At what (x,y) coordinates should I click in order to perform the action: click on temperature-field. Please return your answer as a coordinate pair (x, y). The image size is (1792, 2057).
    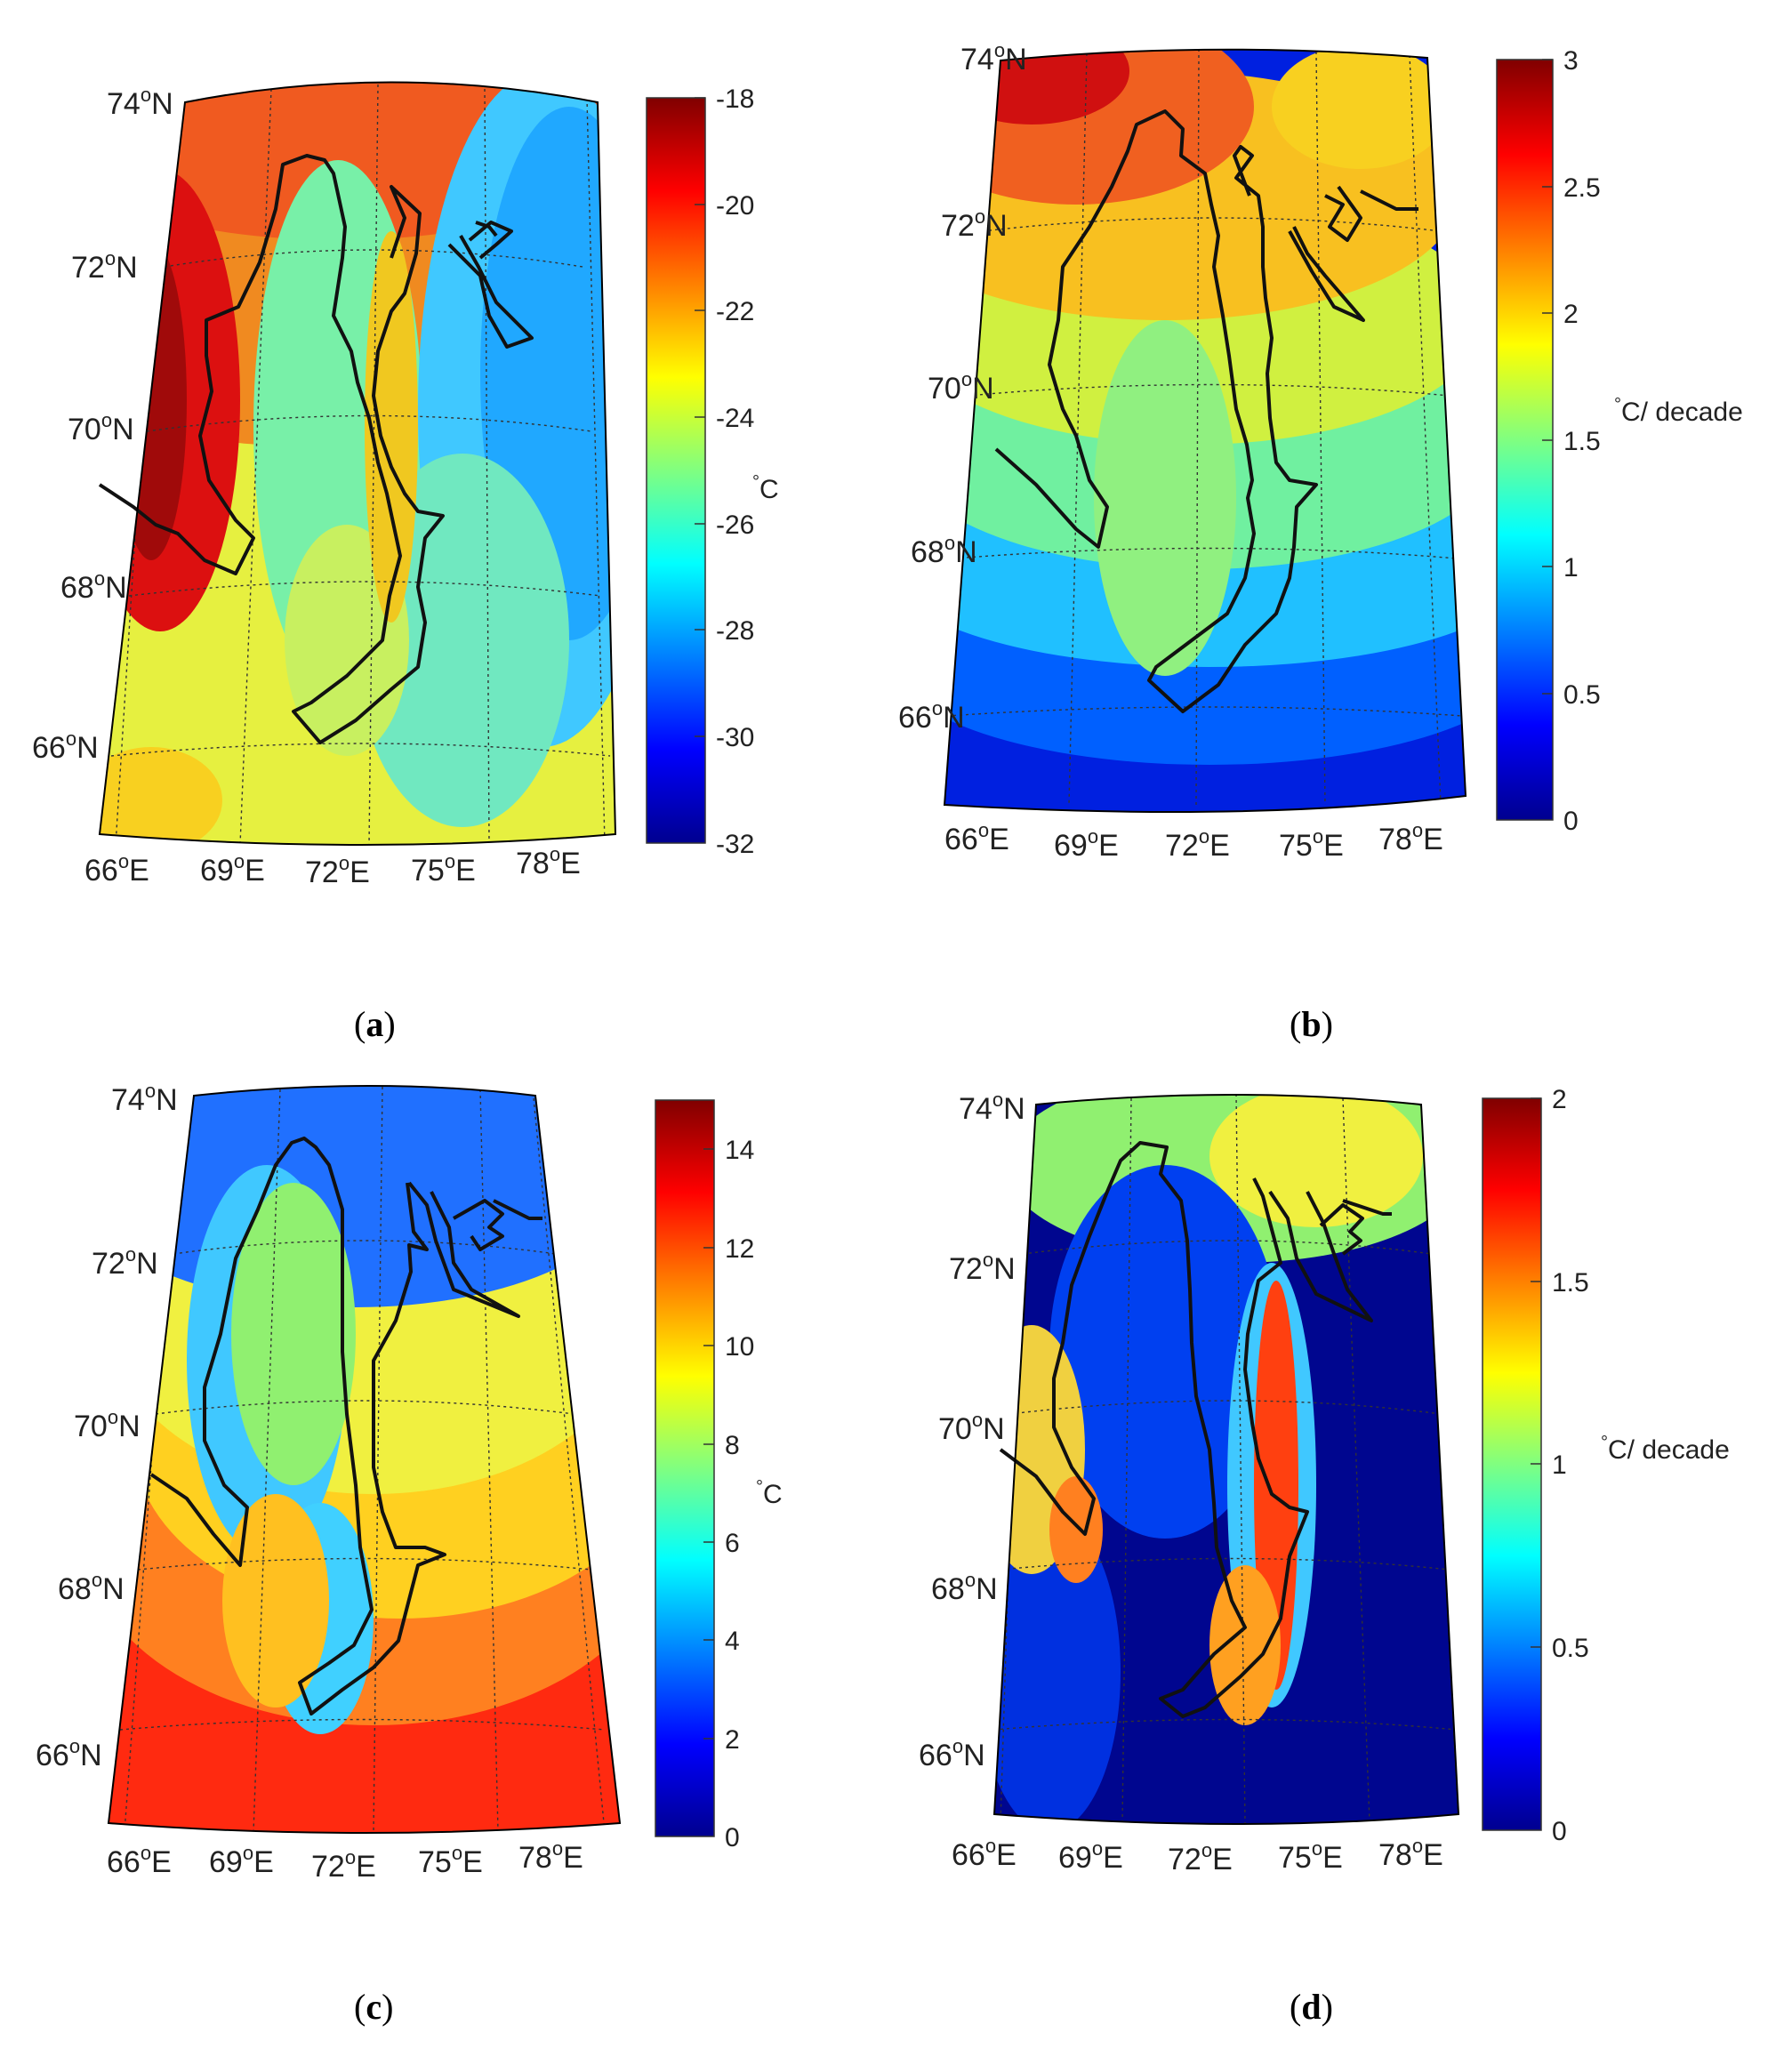
    Looking at the image, I should click on (364, 1459).